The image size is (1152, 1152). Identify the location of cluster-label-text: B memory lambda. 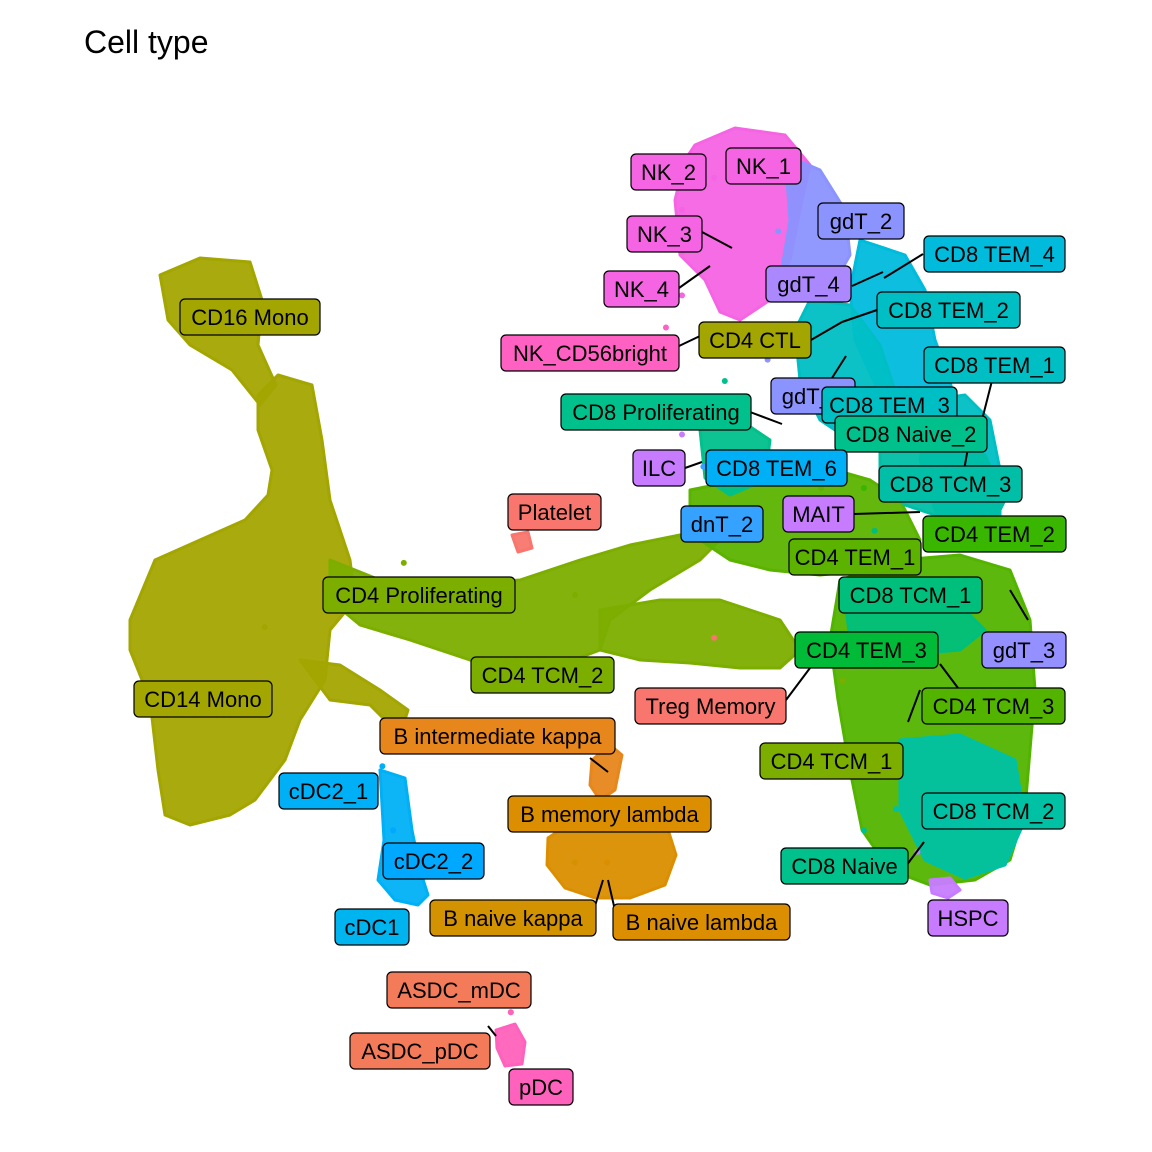
(609, 814).